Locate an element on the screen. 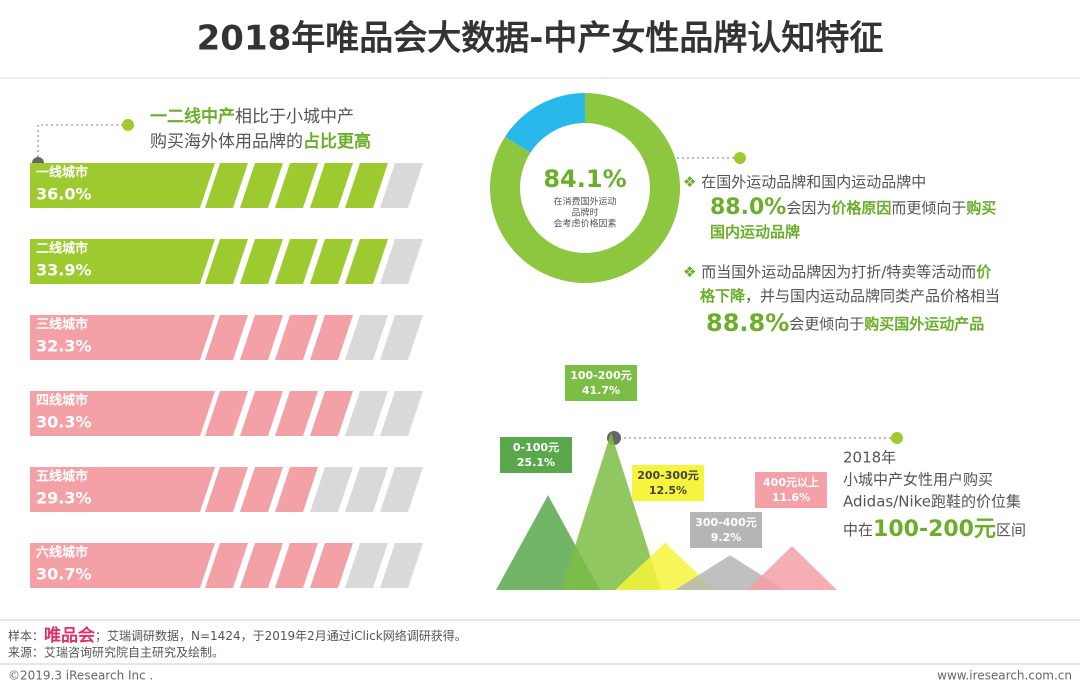 This screenshot has width=1080, height=689. category-label: 三线城市 is located at coordinates (62, 325).